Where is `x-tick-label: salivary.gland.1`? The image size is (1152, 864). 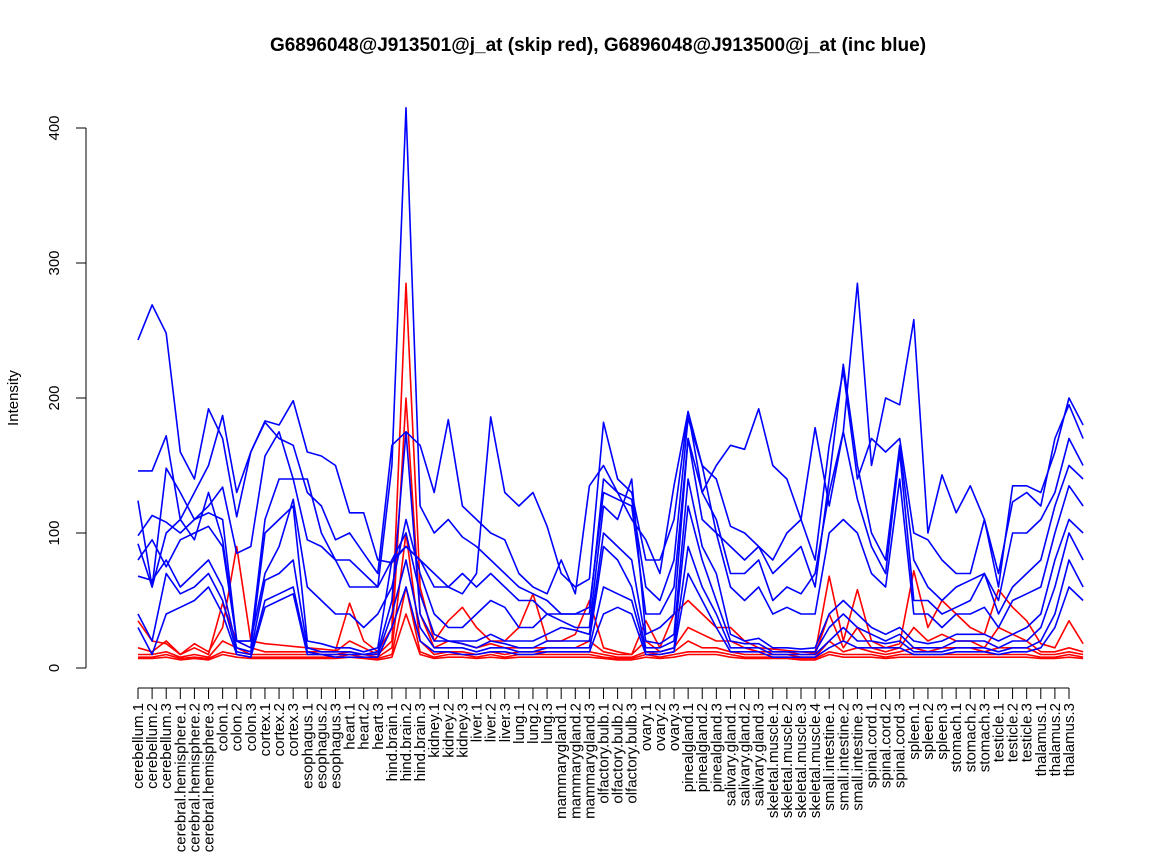 x-tick-label: salivary.gland.1 is located at coordinates (730, 754).